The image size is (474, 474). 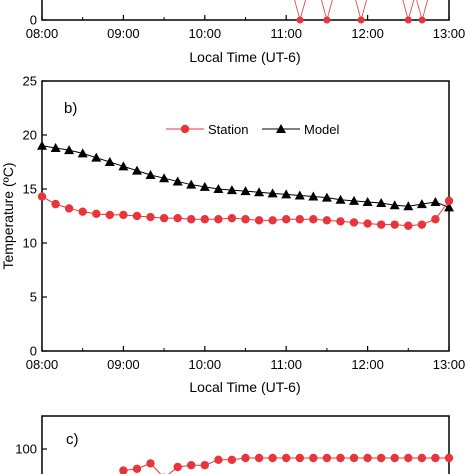 What do you see at coordinates (245, 28) in the screenshot?
I see `panel-a-x-axis: 08:00 09:00 10:00 11:00 12:00 13:00` at bounding box center [245, 28].